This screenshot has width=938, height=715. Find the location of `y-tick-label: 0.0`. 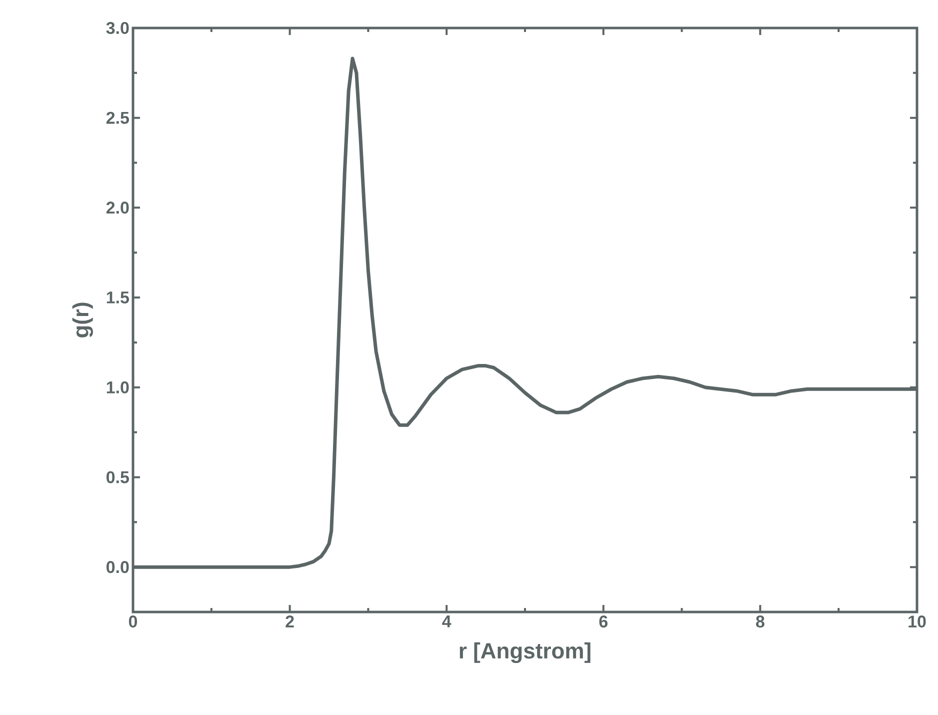

y-tick-label: 0.0 is located at coordinates (117, 567).